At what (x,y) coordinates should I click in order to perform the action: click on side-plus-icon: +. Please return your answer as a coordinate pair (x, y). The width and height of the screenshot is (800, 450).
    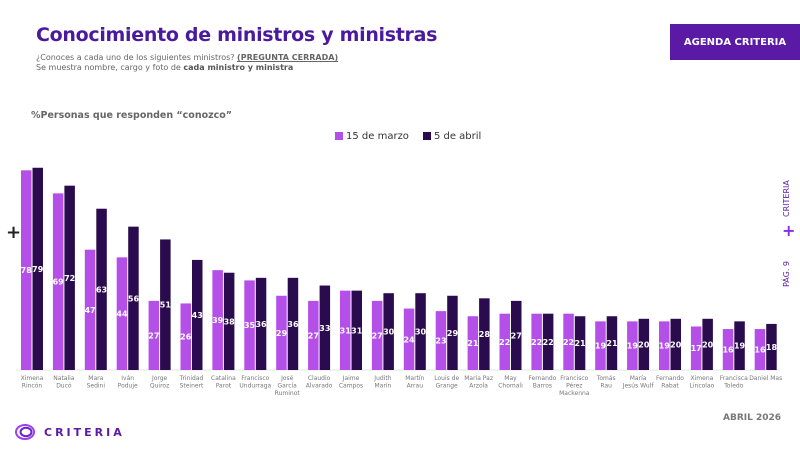
    Looking at the image, I should click on (789, 230).